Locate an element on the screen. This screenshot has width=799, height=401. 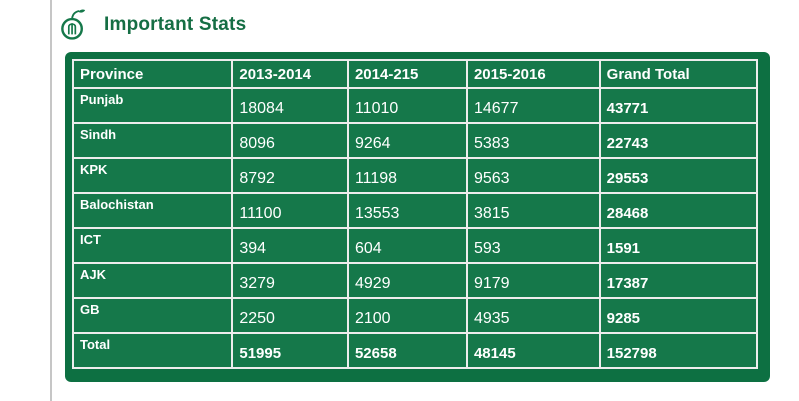
province-cell: Balochistan is located at coordinates (152, 210).